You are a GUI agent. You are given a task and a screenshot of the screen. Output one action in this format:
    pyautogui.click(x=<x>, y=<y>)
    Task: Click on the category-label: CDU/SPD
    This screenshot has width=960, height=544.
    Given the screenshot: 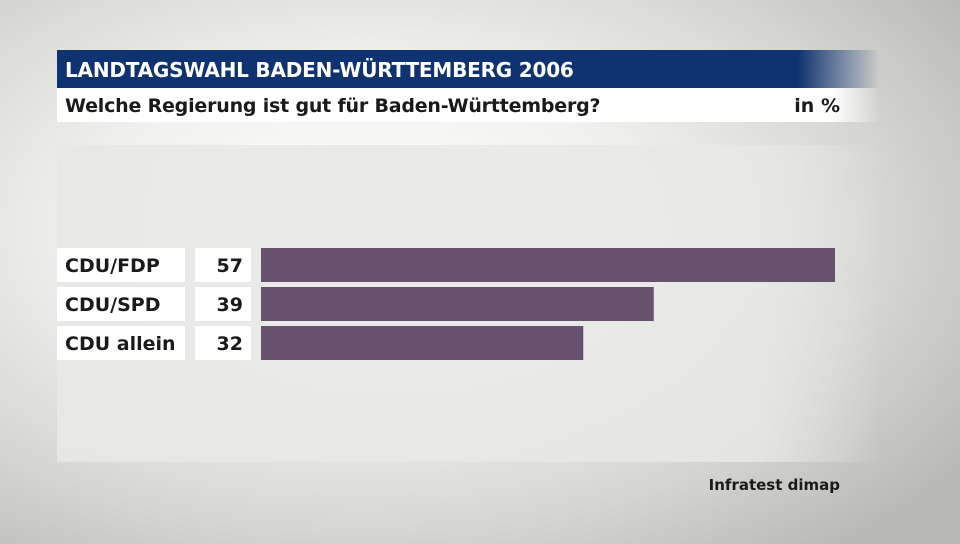 What is the action you would take?
    pyautogui.click(x=112, y=305)
    